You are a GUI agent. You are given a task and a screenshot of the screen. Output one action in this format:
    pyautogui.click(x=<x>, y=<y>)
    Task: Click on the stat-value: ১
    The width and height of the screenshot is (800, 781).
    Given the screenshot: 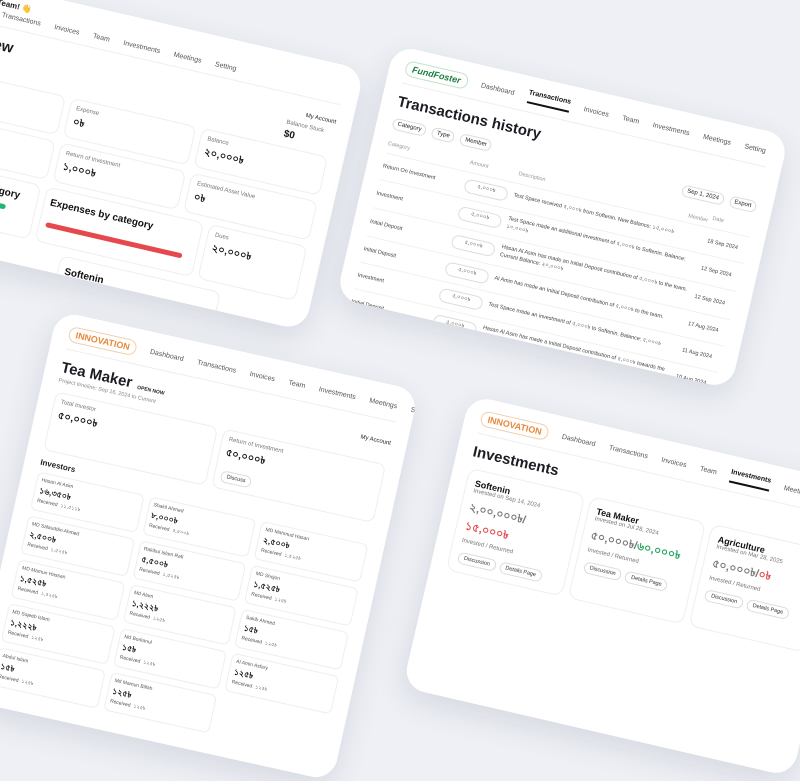 What is the action you would take?
    pyautogui.click(x=22, y=150)
    